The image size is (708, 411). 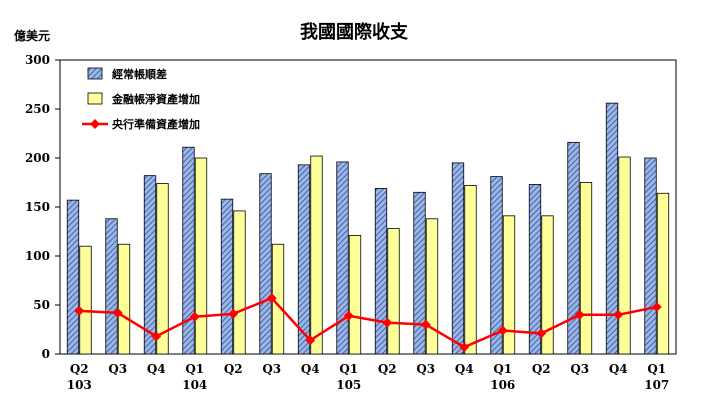 I want to click on y-tick-label: 50, so click(x=41, y=305).